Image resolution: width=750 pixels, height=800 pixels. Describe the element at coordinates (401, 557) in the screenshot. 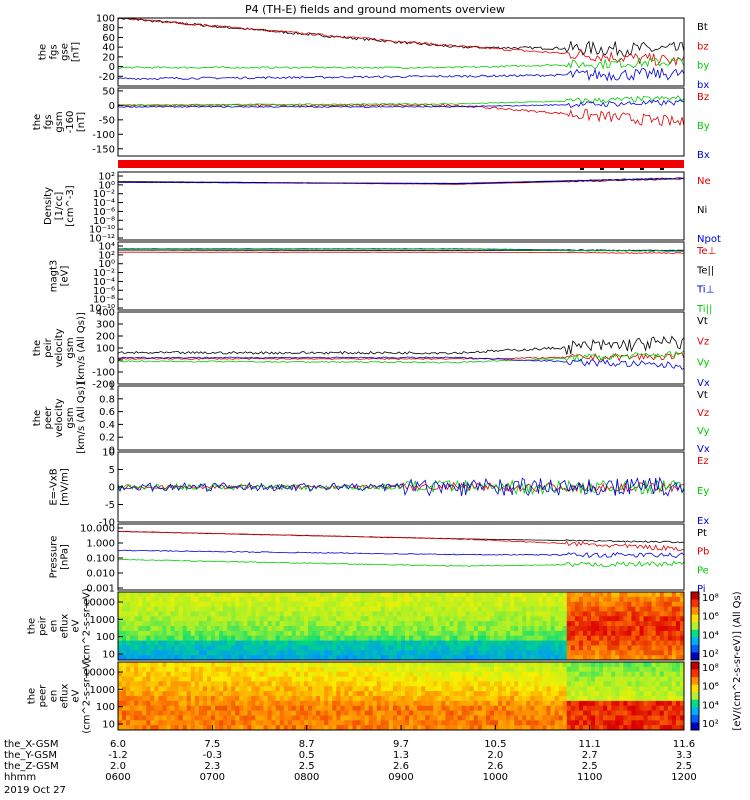

I see `panel-frame` at that location.